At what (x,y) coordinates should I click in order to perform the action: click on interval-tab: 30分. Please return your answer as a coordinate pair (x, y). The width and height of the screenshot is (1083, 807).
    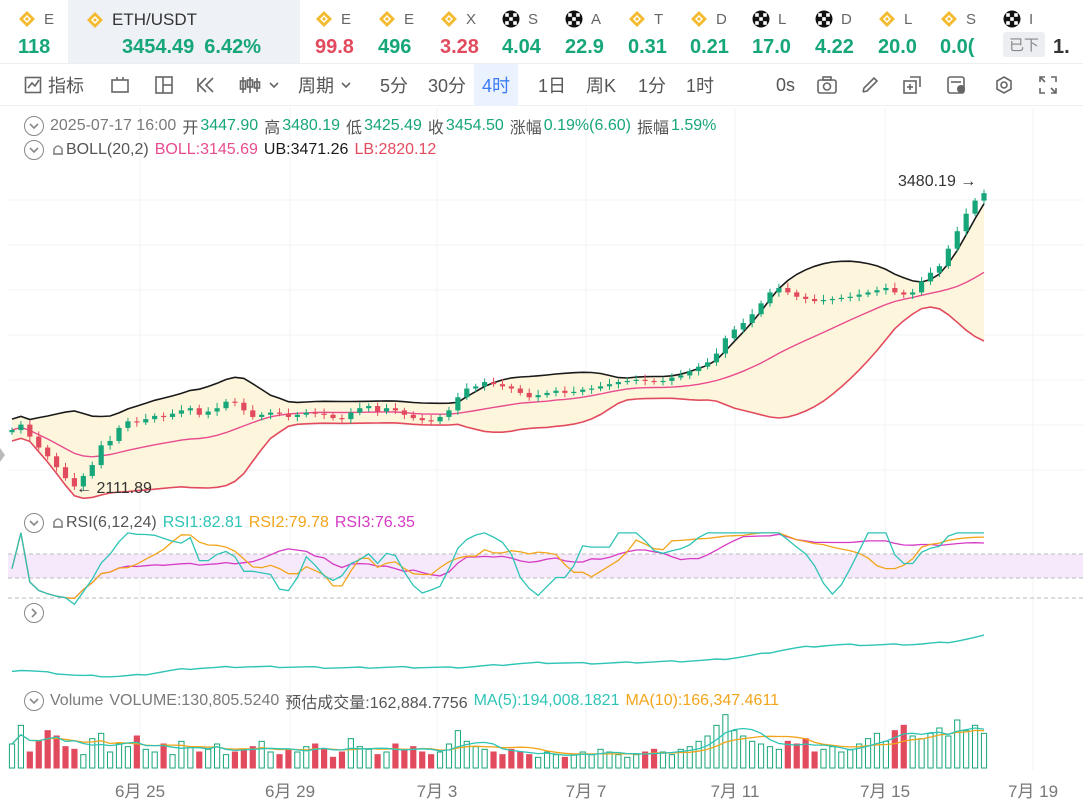
    Looking at the image, I should click on (447, 85).